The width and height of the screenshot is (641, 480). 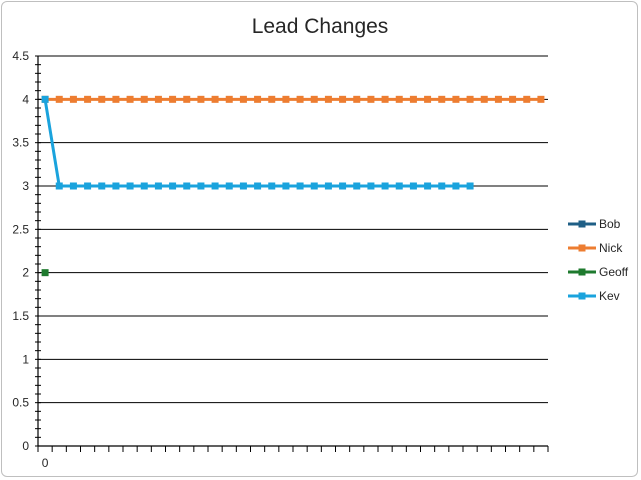 I want to click on legend-label: Nick, so click(x=611, y=248).